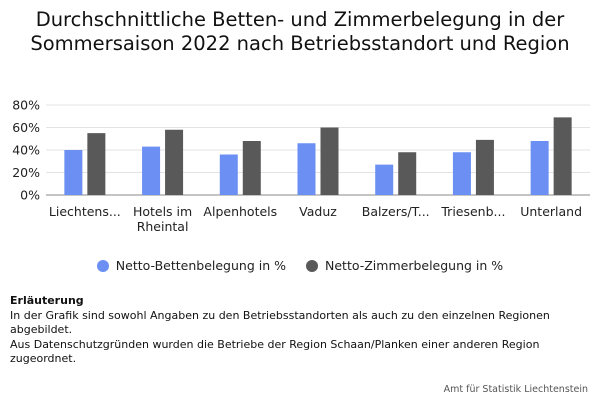 This screenshot has width=600, height=400. I want to click on x-tick-label: Vaduz, so click(318, 211).